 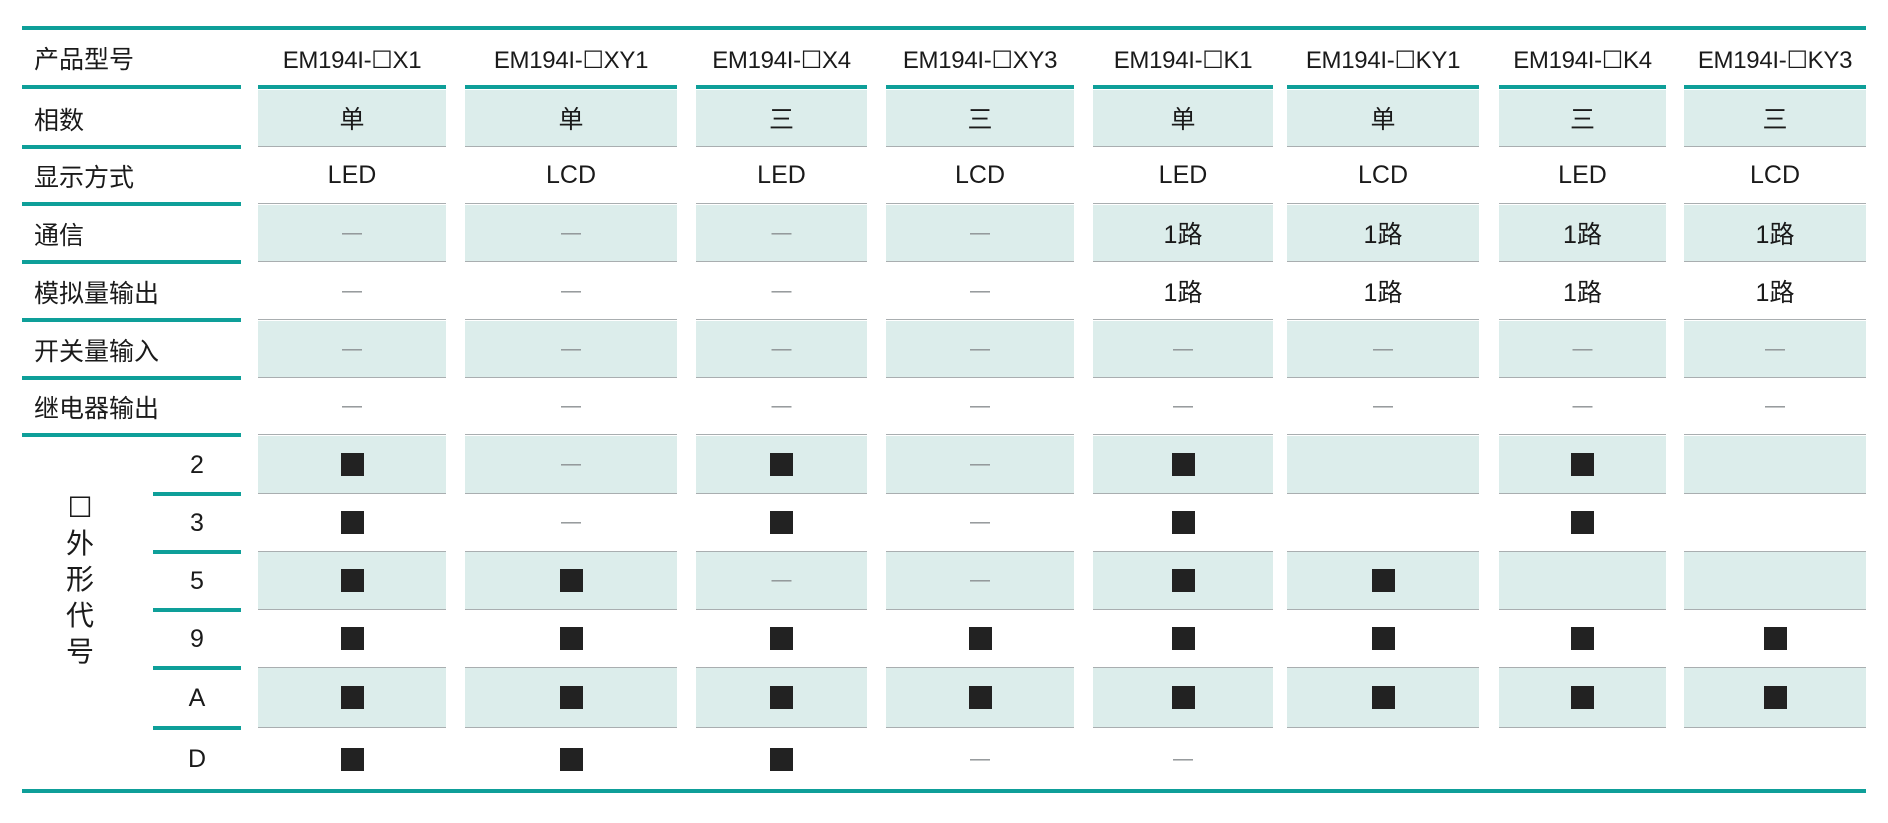 I want to click on cell-value: 单, so click(x=571, y=120).